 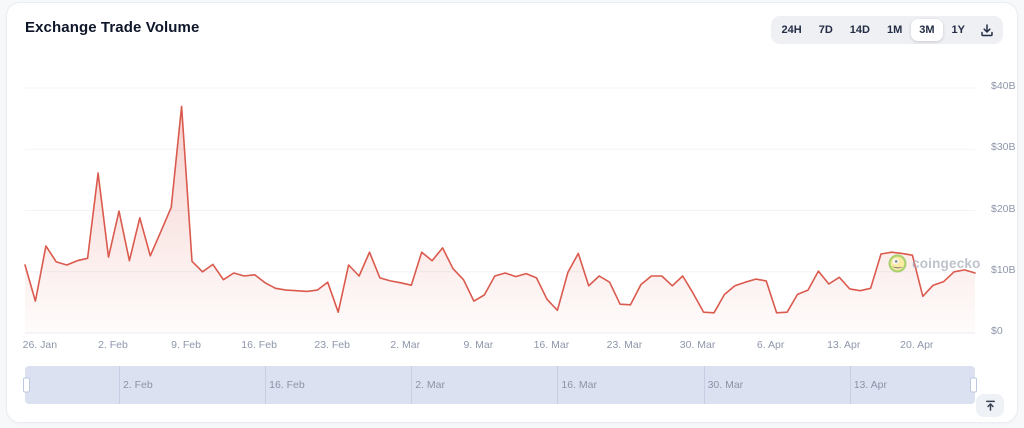 What do you see at coordinates (792, 30) in the screenshot?
I see `range-button-24h: 24H` at bounding box center [792, 30].